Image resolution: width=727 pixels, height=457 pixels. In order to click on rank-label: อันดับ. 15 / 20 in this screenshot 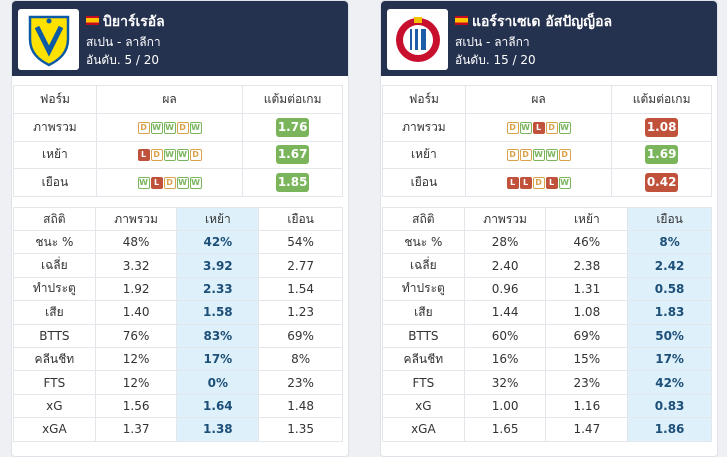, I will do `click(495, 60)`.